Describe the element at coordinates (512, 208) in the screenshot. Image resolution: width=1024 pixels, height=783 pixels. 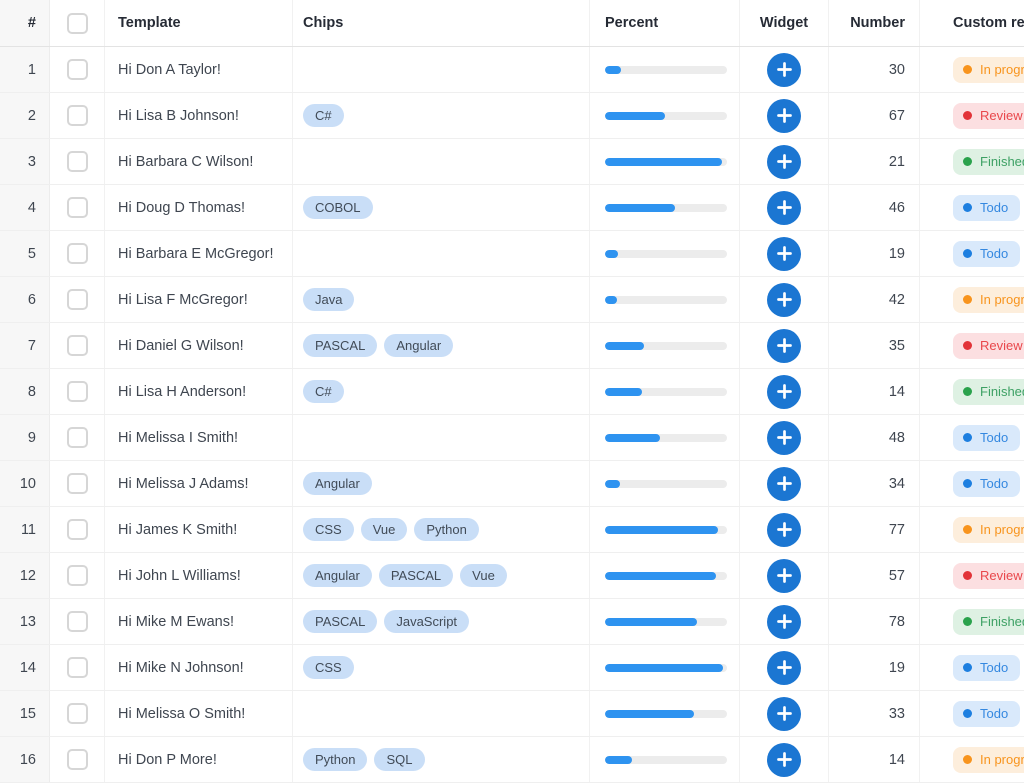
I see `table-row: 4 Hi Doug D Thomas! COBOL 46 Todo` at that location.